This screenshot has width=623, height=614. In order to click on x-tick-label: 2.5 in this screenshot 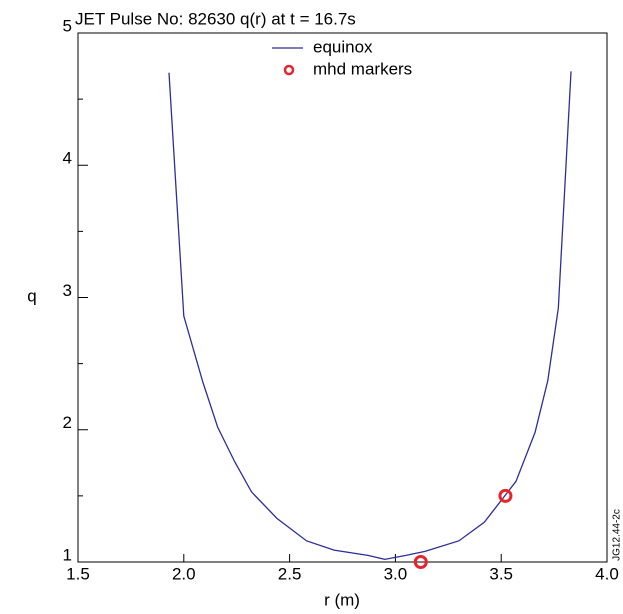, I will do `click(290, 573)`.